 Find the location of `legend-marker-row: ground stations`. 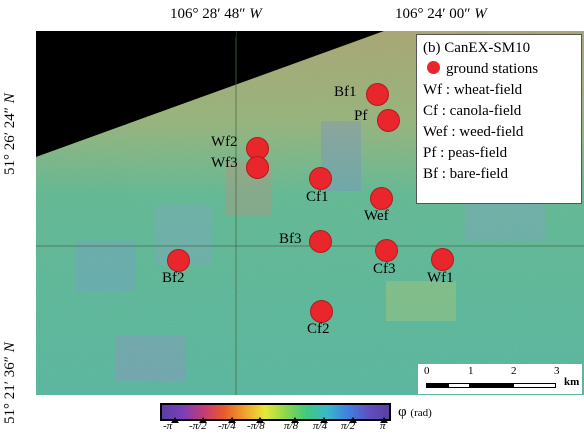

legend-marker-row: ground stations is located at coordinates (499, 69).